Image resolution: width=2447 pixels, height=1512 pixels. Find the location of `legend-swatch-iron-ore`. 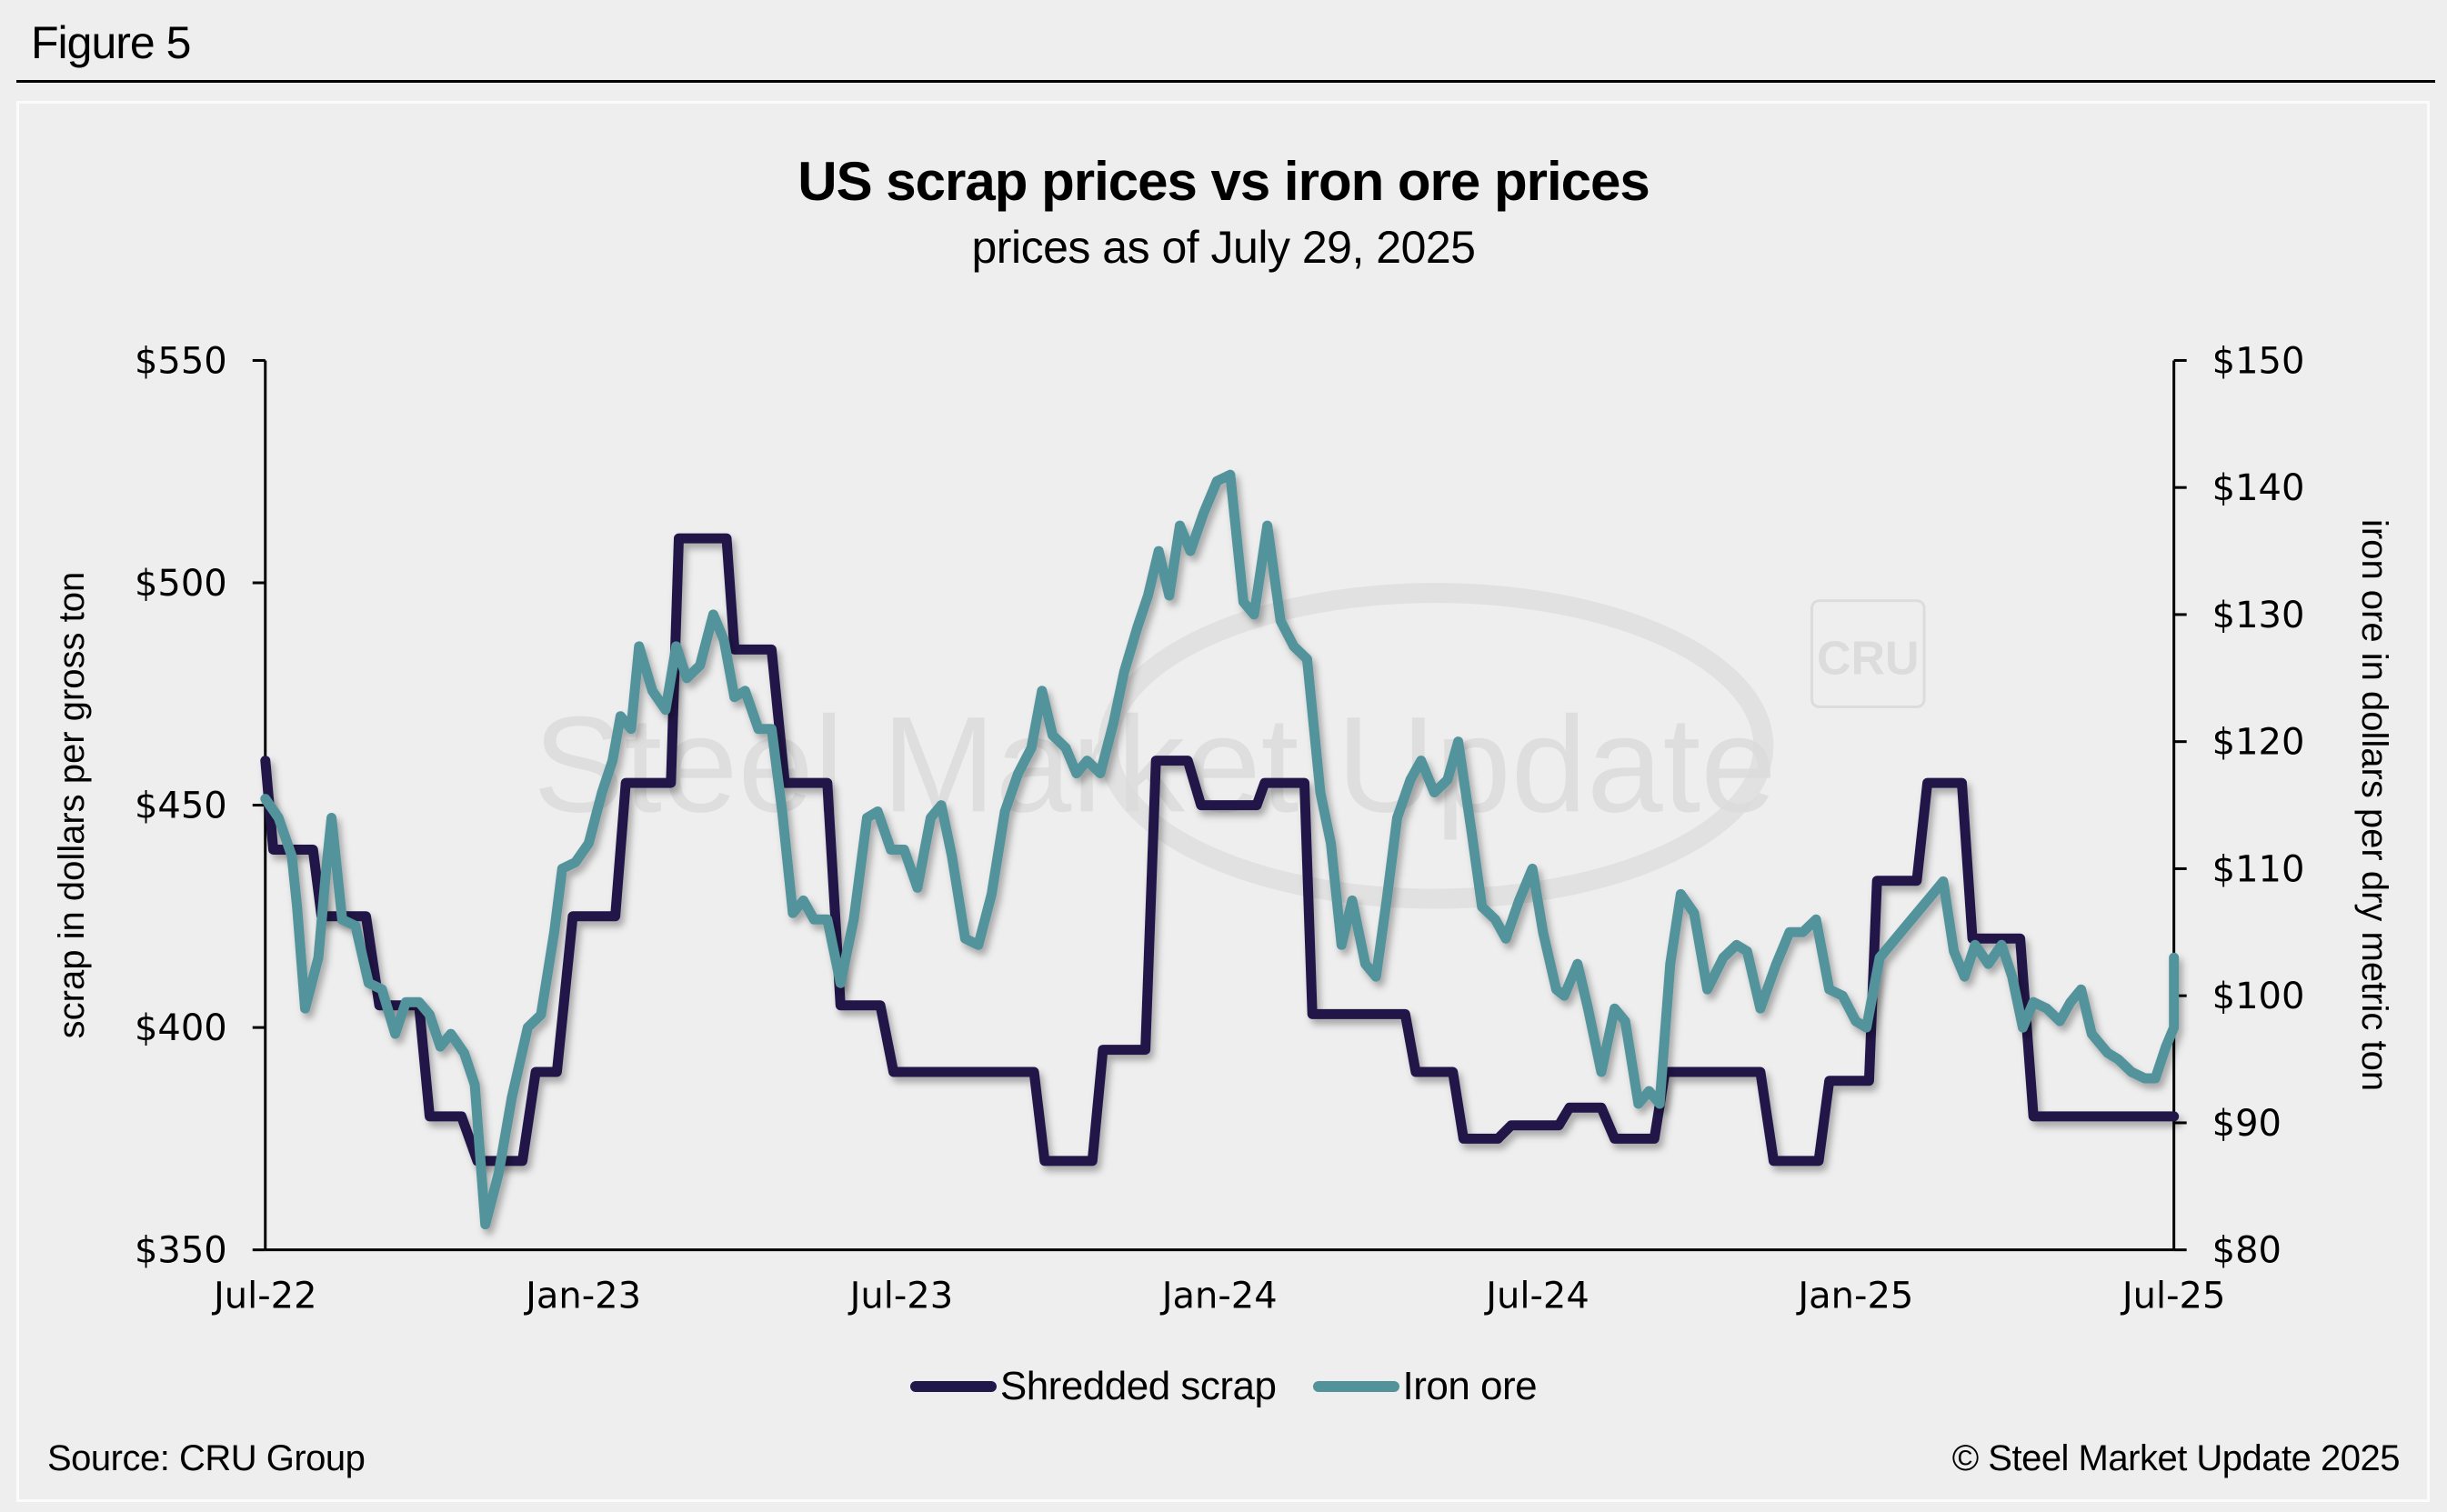

legend-swatch-iron-ore is located at coordinates (1355, 1386).